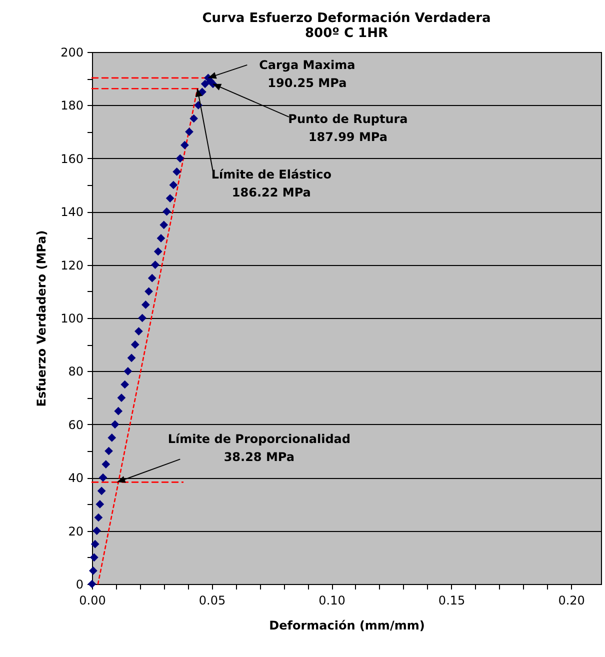  Describe the element at coordinates (348, 128) in the screenshot. I see `annotation: Punto de Ruptura 187.99 MPa` at that location.